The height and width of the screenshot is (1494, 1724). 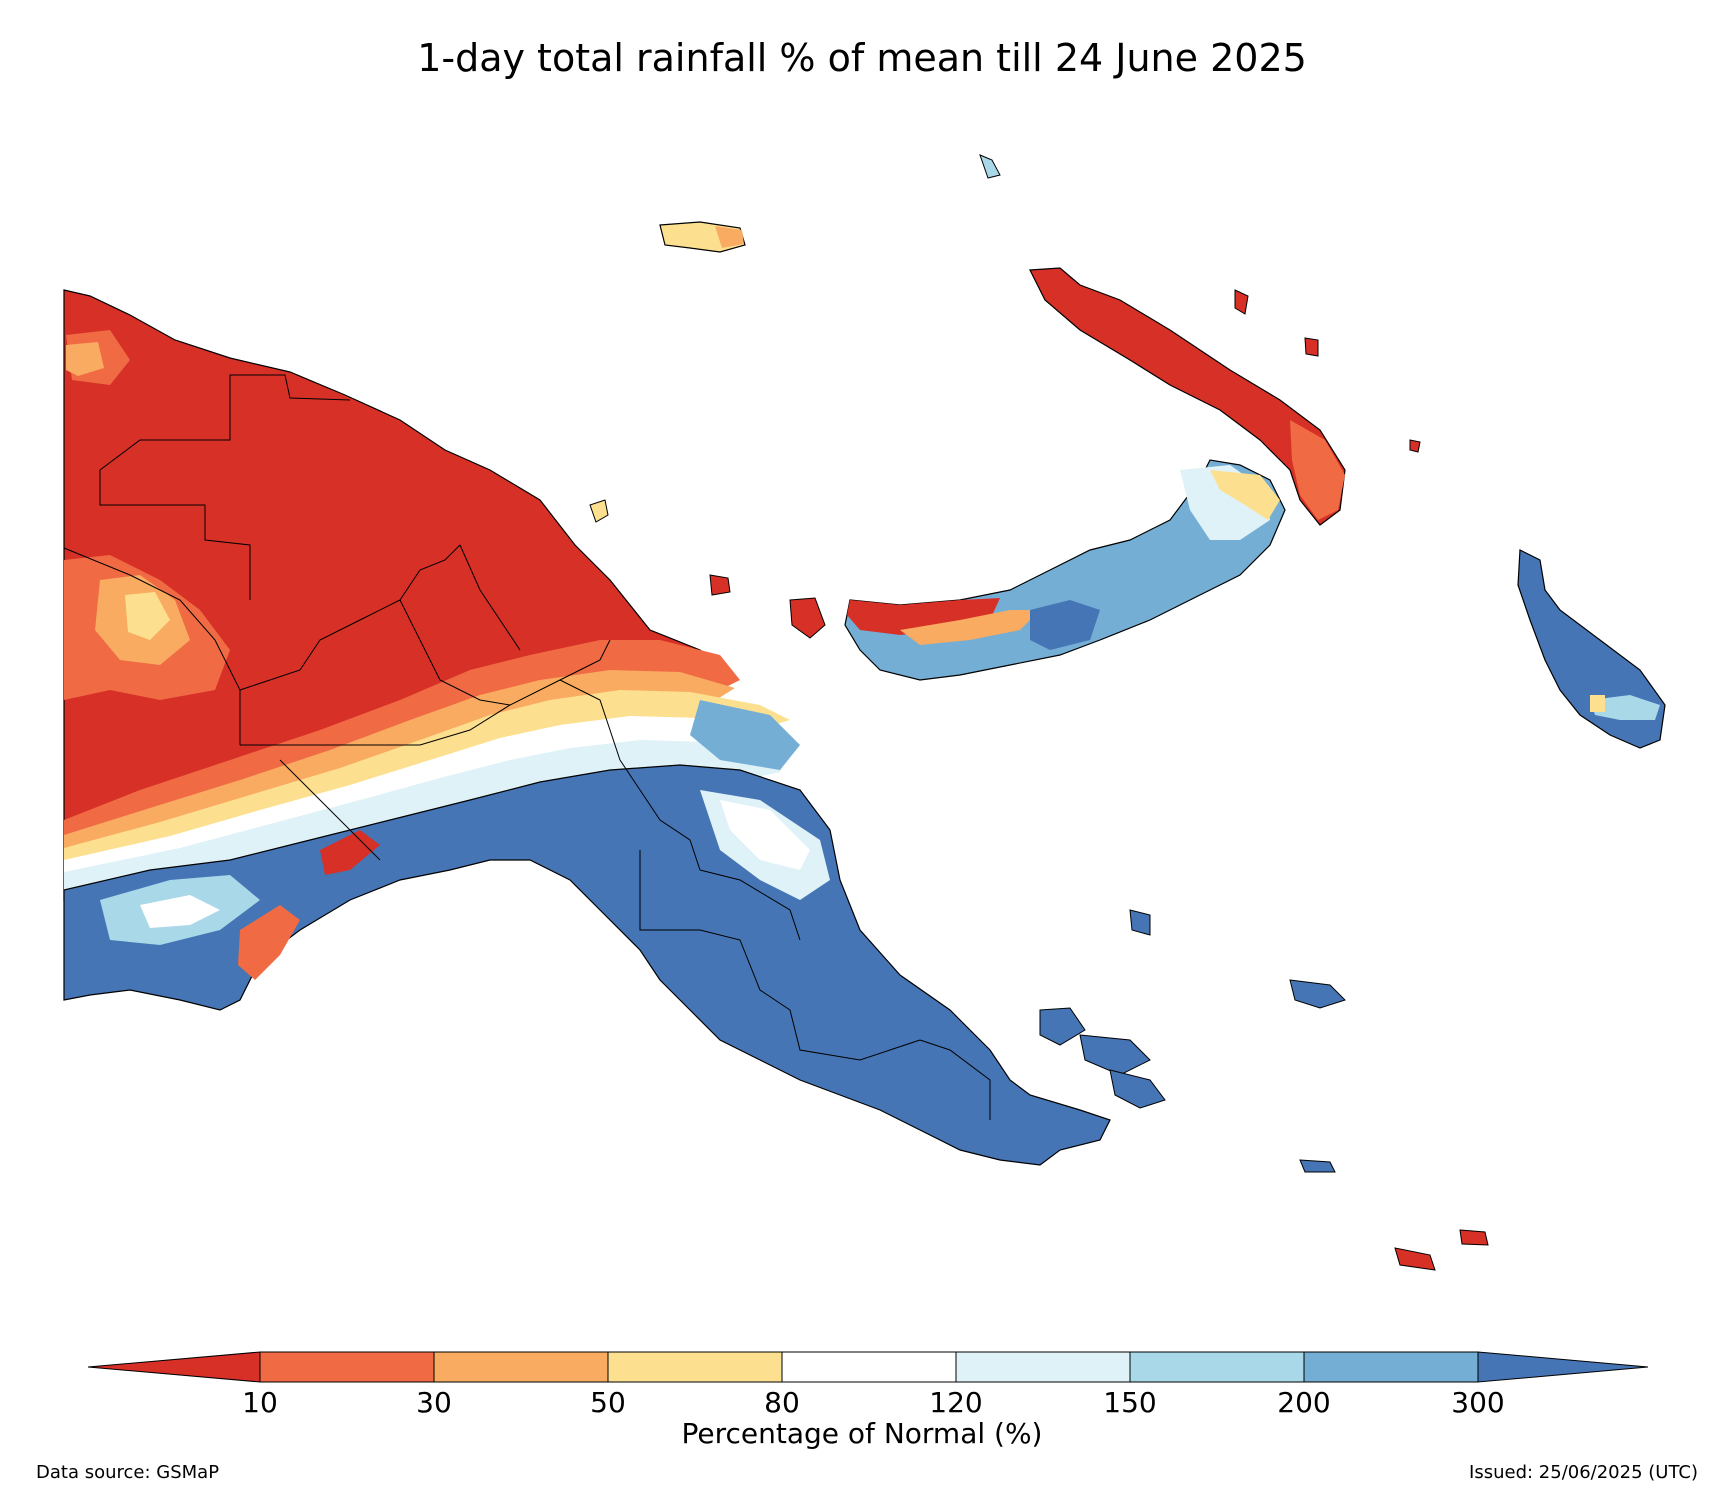 What do you see at coordinates (1137, 1089) in the screenshot?
I see `island-normanby` at bounding box center [1137, 1089].